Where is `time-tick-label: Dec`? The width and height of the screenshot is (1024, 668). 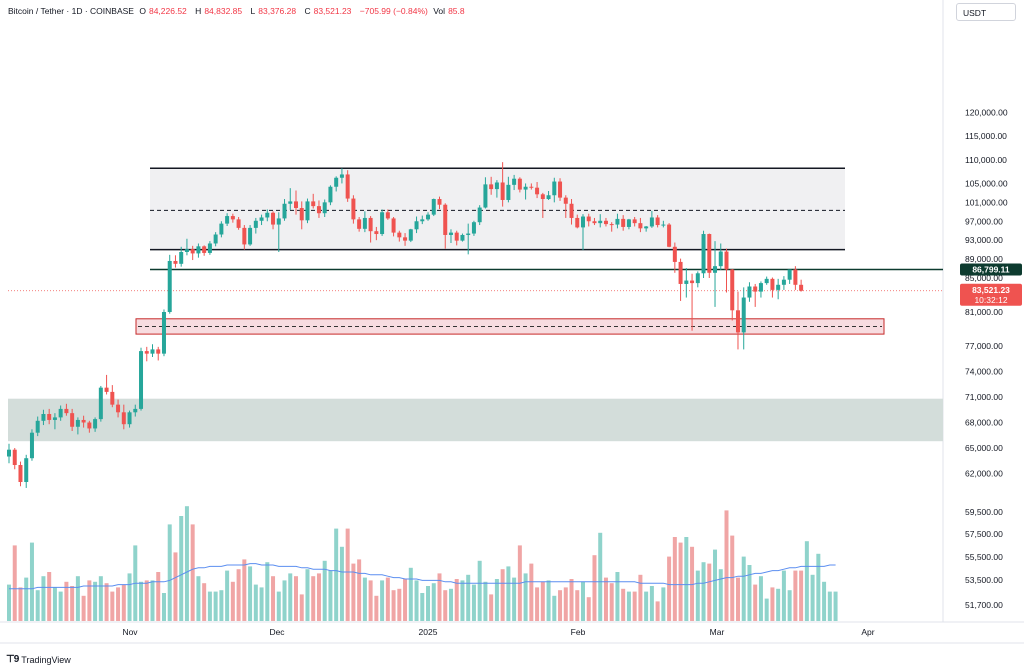 time-tick-label: Dec is located at coordinates (277, 632).